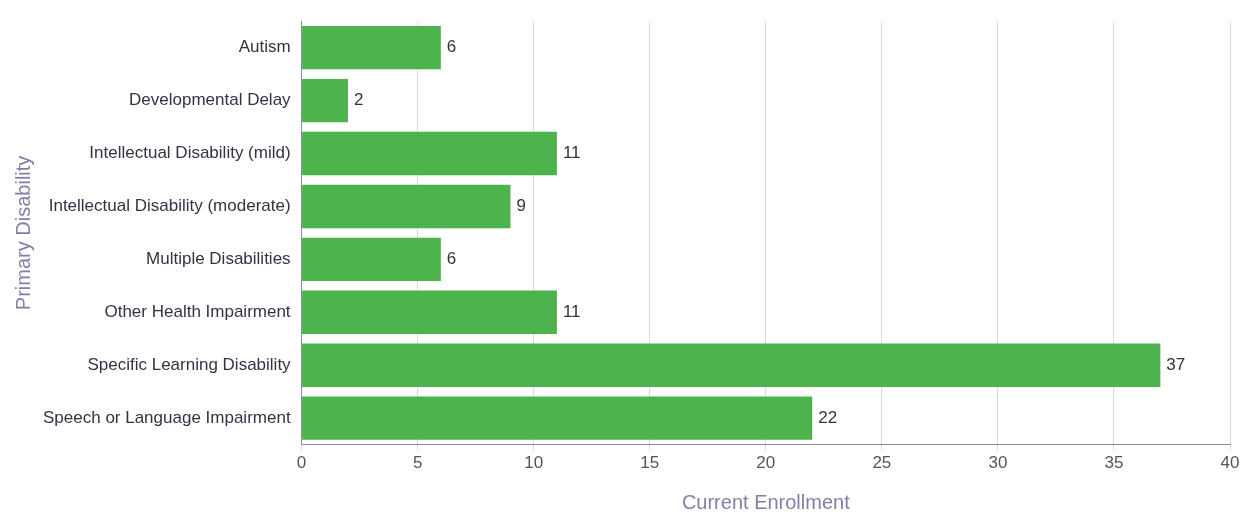 This screenshot has width=1254, height=527. Describe the element at coordinates (190, 153) in the screenshot. I see `y-tick-label: Intellectual Disability (mild)` at that location.